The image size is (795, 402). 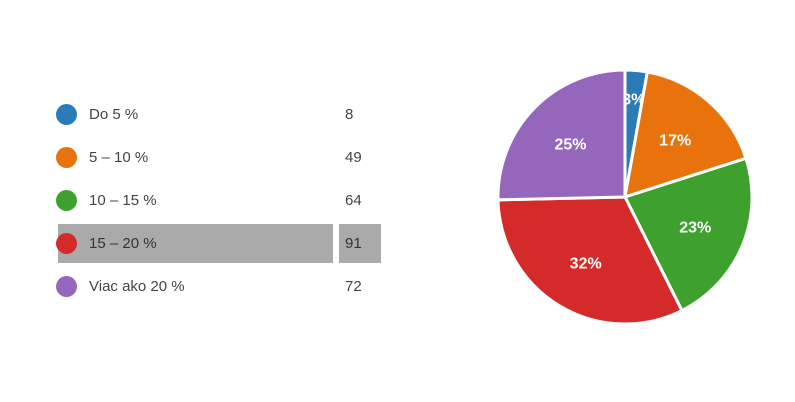 I want to click on legend-item-5-10: 5 – 10 % 49, so click(x=221, y=157).